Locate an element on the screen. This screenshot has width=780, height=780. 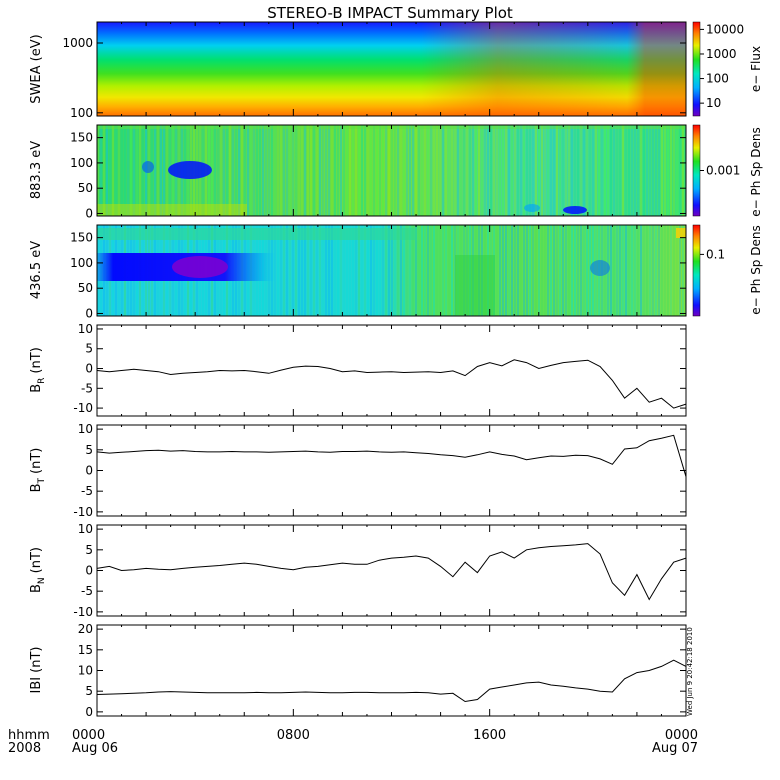
swea-colorbar-ticks: 10 100 1000 10000 is located at coordinates (722, 66).